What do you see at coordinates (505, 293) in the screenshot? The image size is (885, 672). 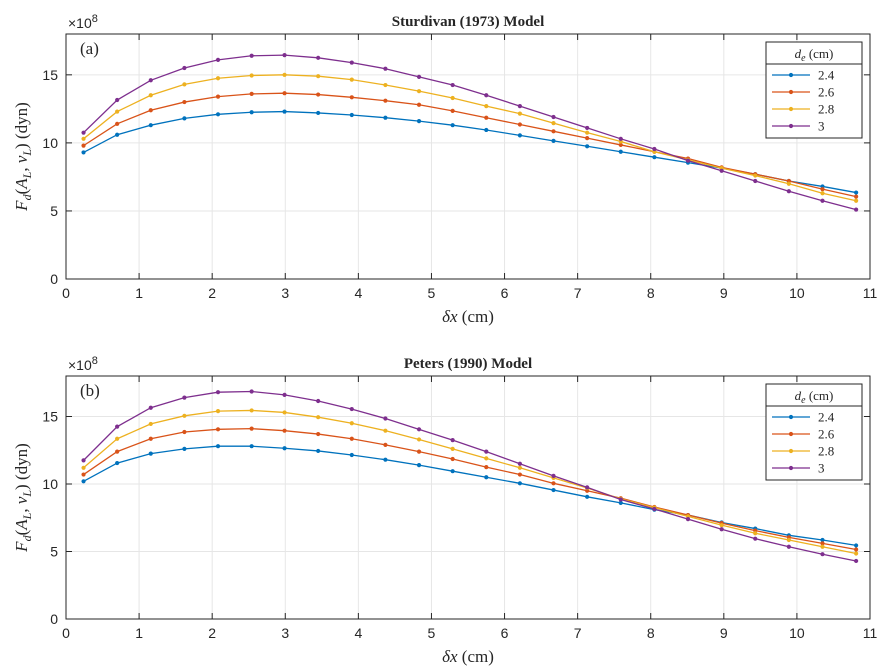 I see `x-tick-label: 6` at bounding box center [505, 293].